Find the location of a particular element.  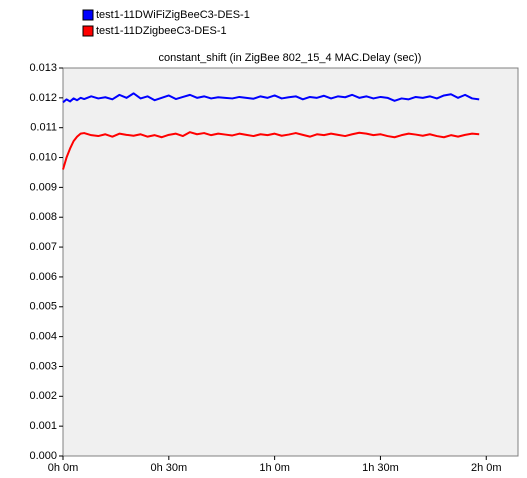

legend-label: test1-11DZigbeeC3-DES-1 is located at coordinates (161, 31).